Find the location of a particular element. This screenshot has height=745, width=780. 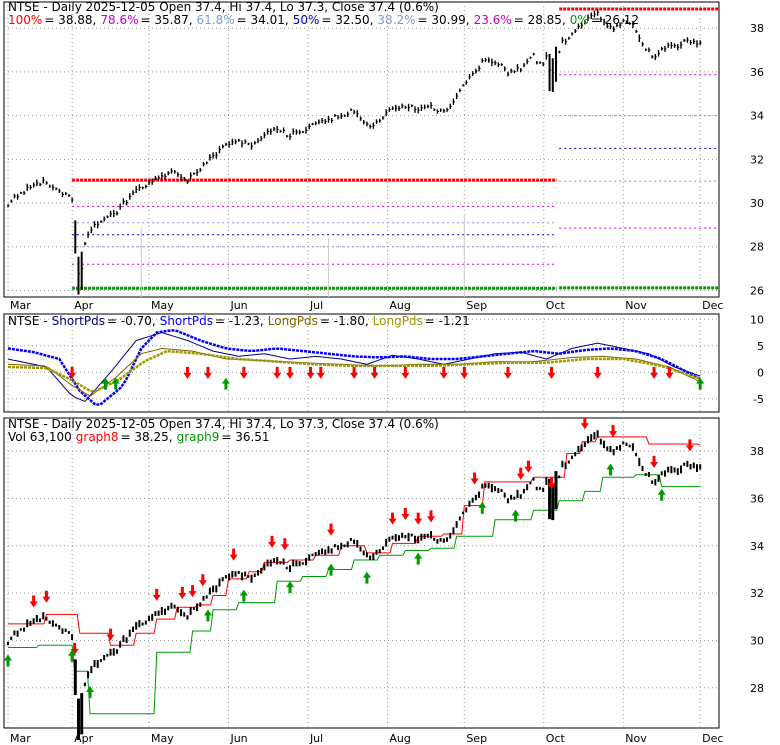

y-tick-label: 10 is located at coordinates (757, 319).